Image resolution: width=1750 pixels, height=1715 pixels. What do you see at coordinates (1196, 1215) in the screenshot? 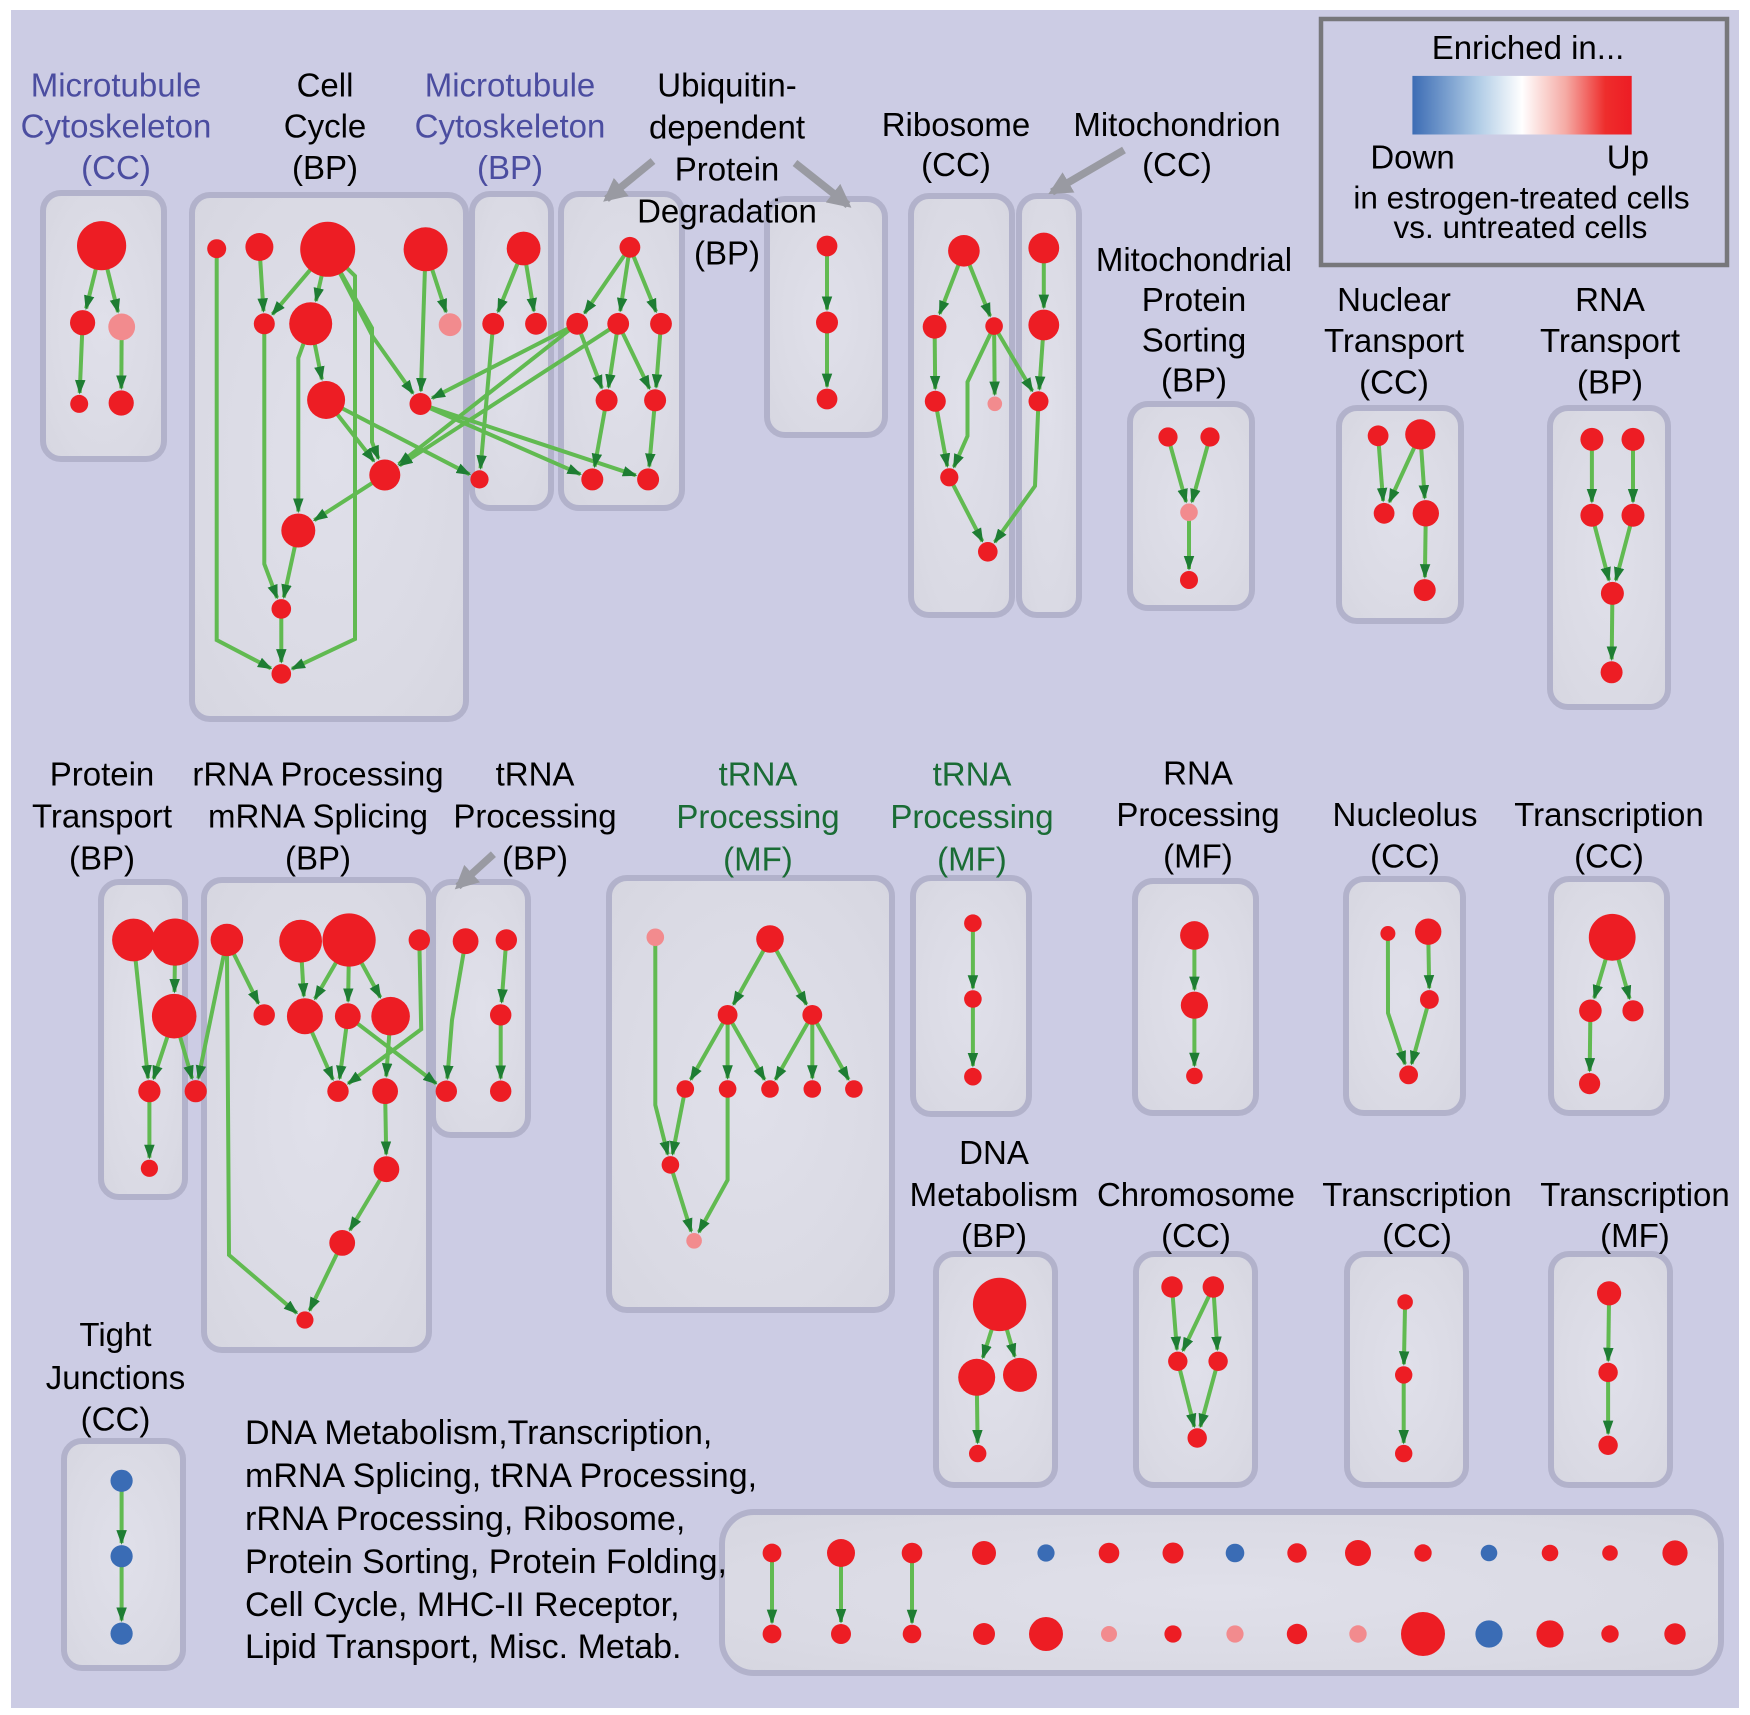
I see `svg-text:Chromosome(CC): Chromosome (CC)` at bounding box center [1196, 1215].